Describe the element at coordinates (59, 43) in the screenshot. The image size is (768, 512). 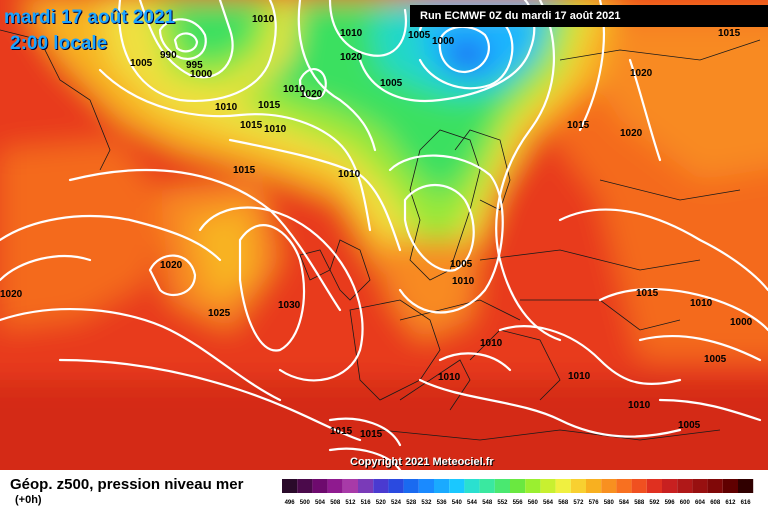
I see `forecast-time: 2:00 locale` at that location.